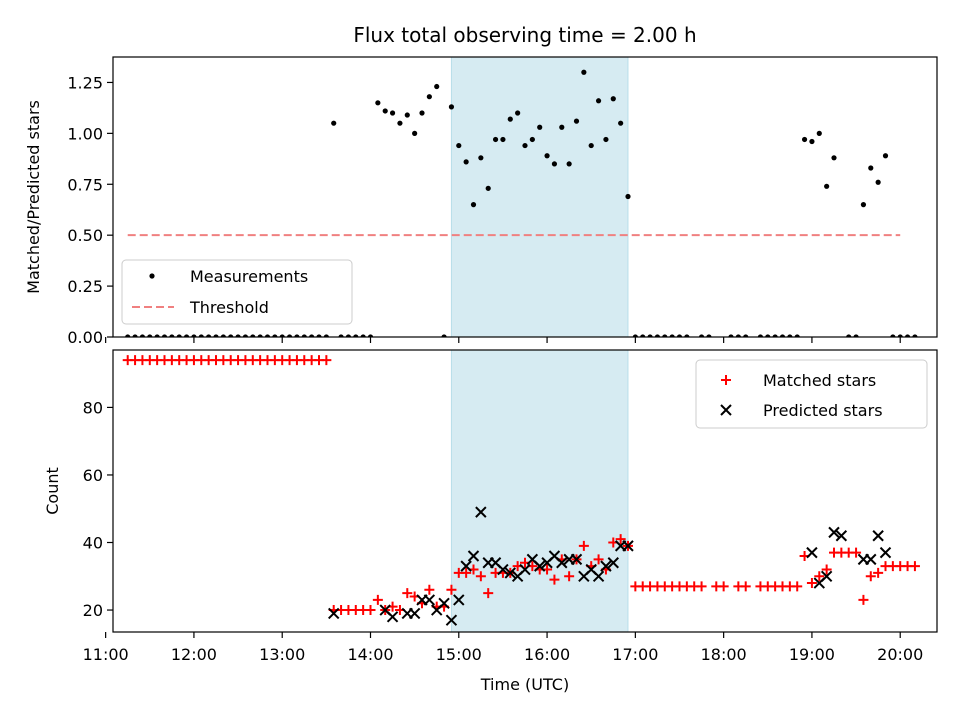 This screenshot has height=720, width=960. I want to click on x-tick-label: 18:00, so click(724, 654).